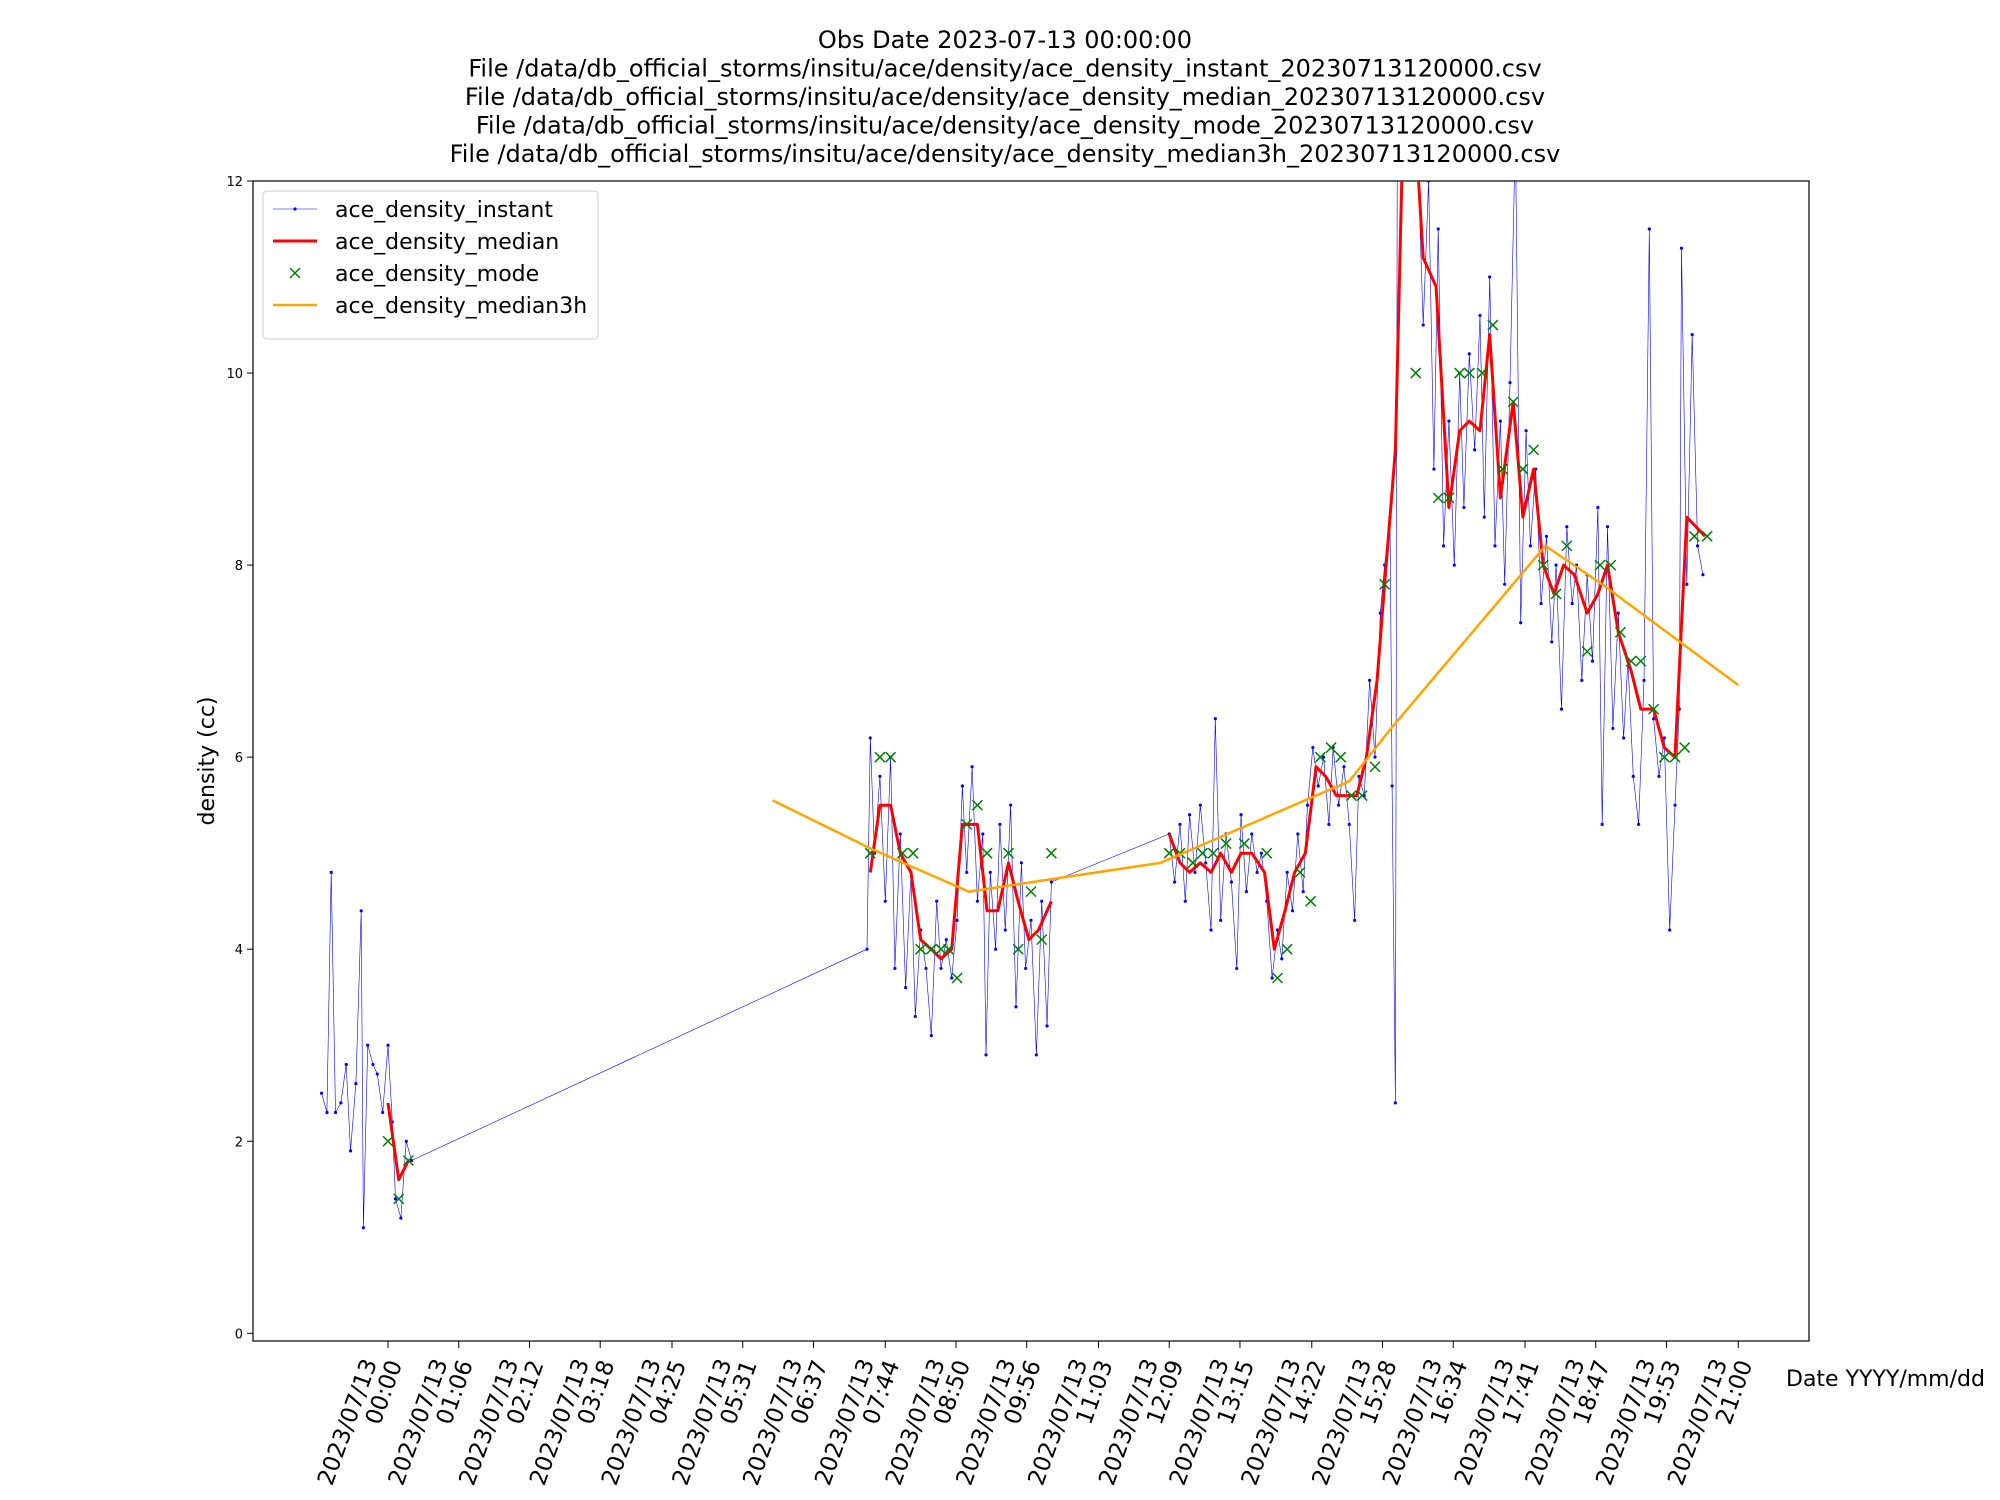 Image resolution: width=2000 pixels, height=1500 pixels. Describe the element at coordinates (447, 242) in the screenshot. I see `legend-label: ace_density_median` at that location.